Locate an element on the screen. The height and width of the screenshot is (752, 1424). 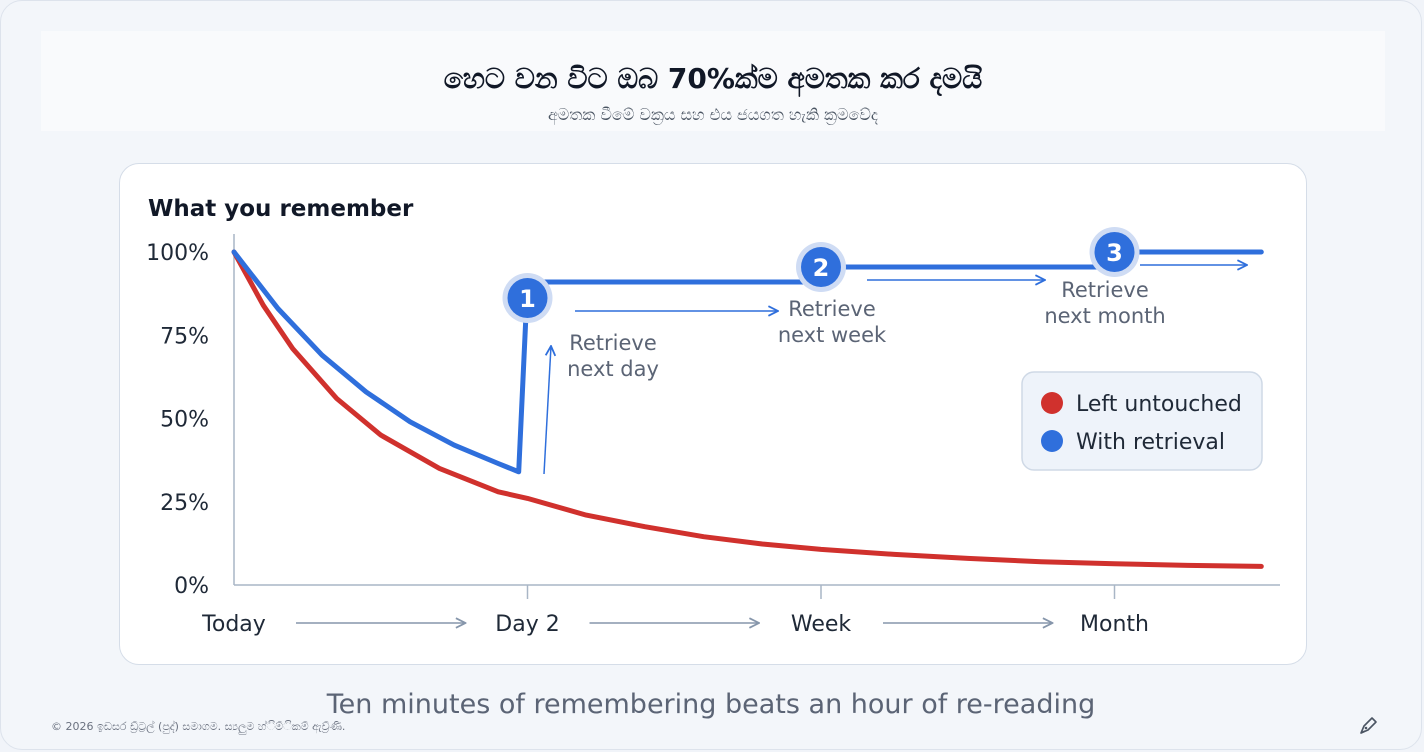
badge-number: 3 is located at coordinates (1114, 253).